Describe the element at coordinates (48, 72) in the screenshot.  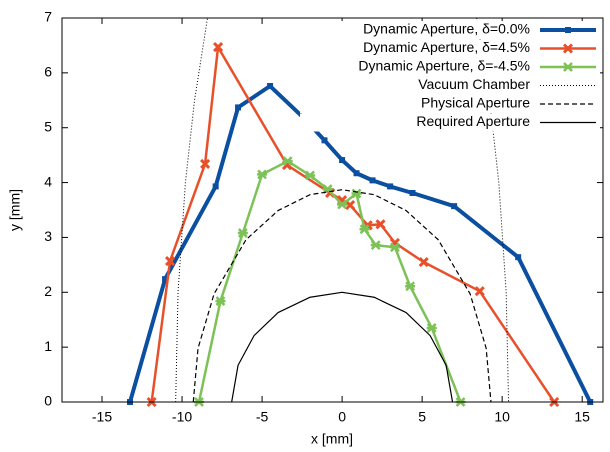
I see `y-tick-label: 6` at that location.